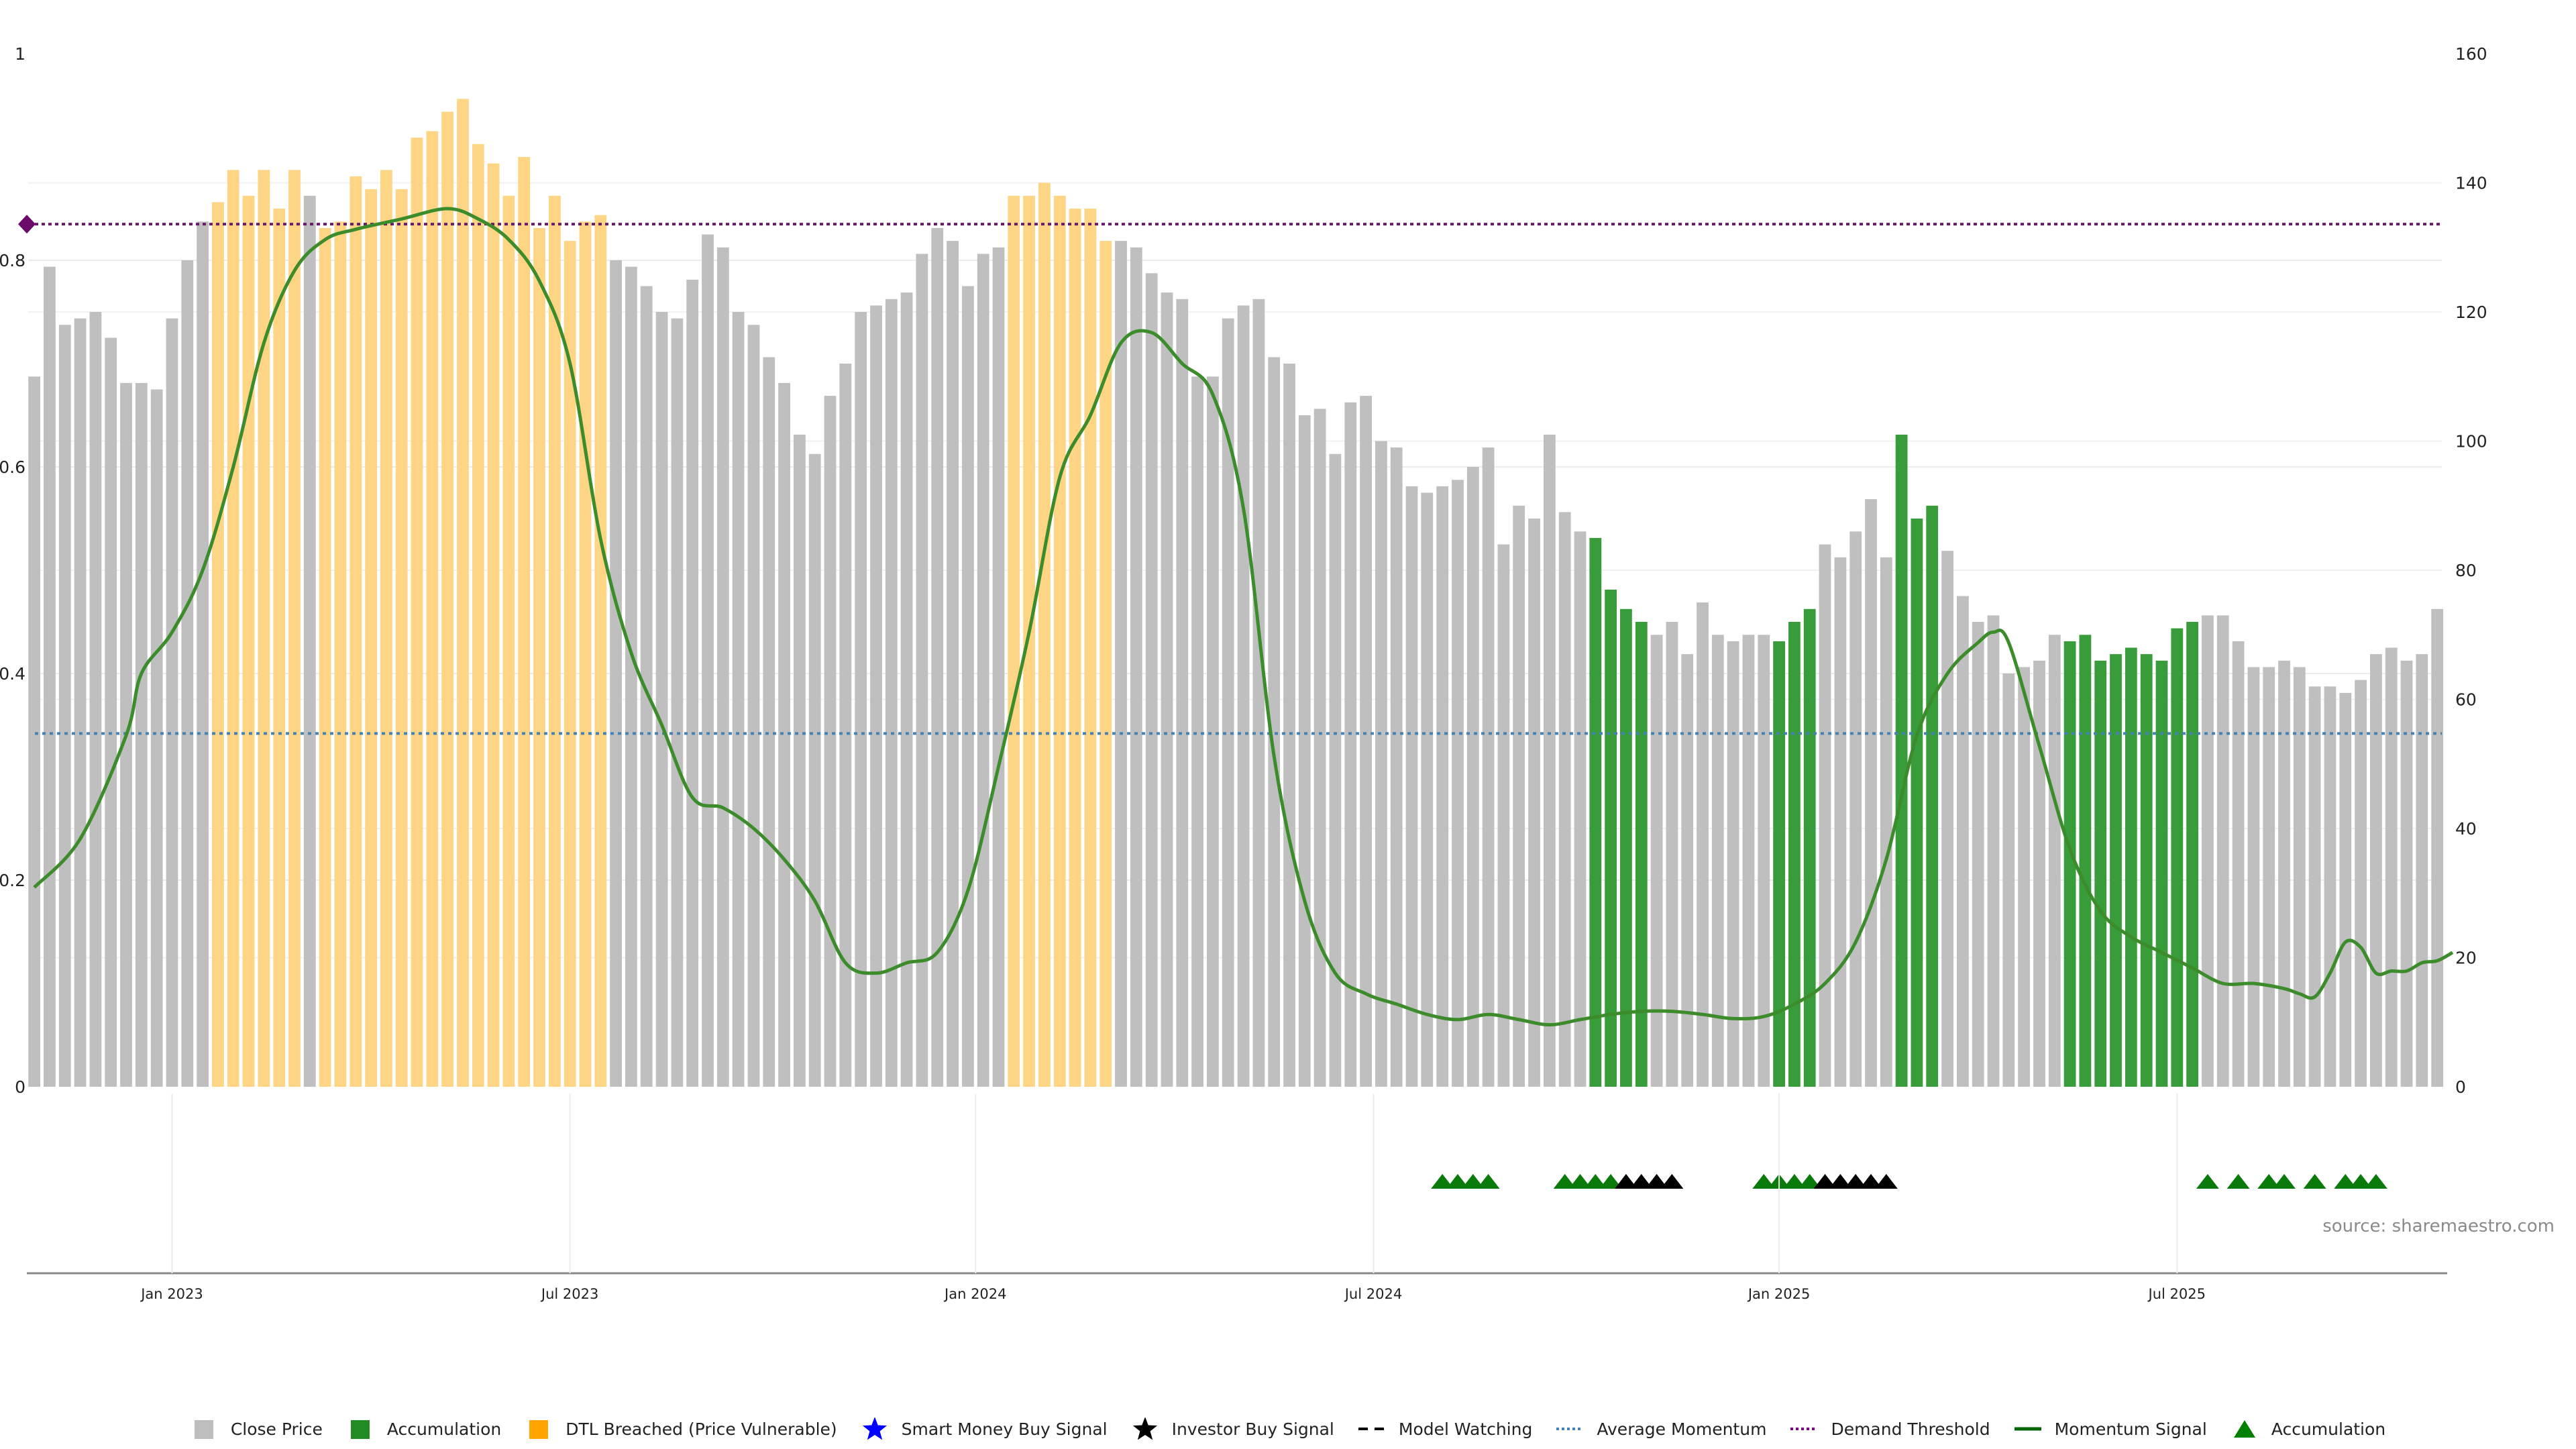 The image size is (2576, 1449). Describe the element at coordinates (12, 570) in the screenshot. I see `left-axis-ticks: 0 0.2 0.4 0.6 0.8 1` at that location.